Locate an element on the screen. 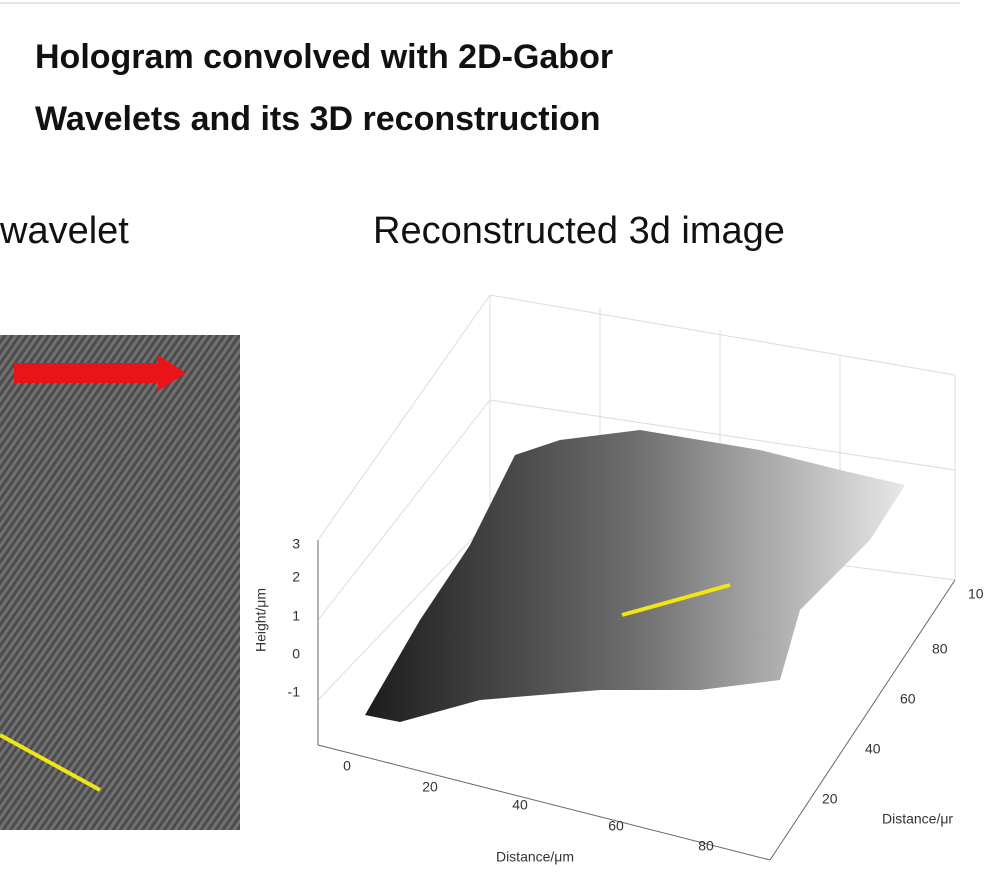 This screenshot has width=992, height=890. y-tick-label: 40 is located at coordinates (873, 749).